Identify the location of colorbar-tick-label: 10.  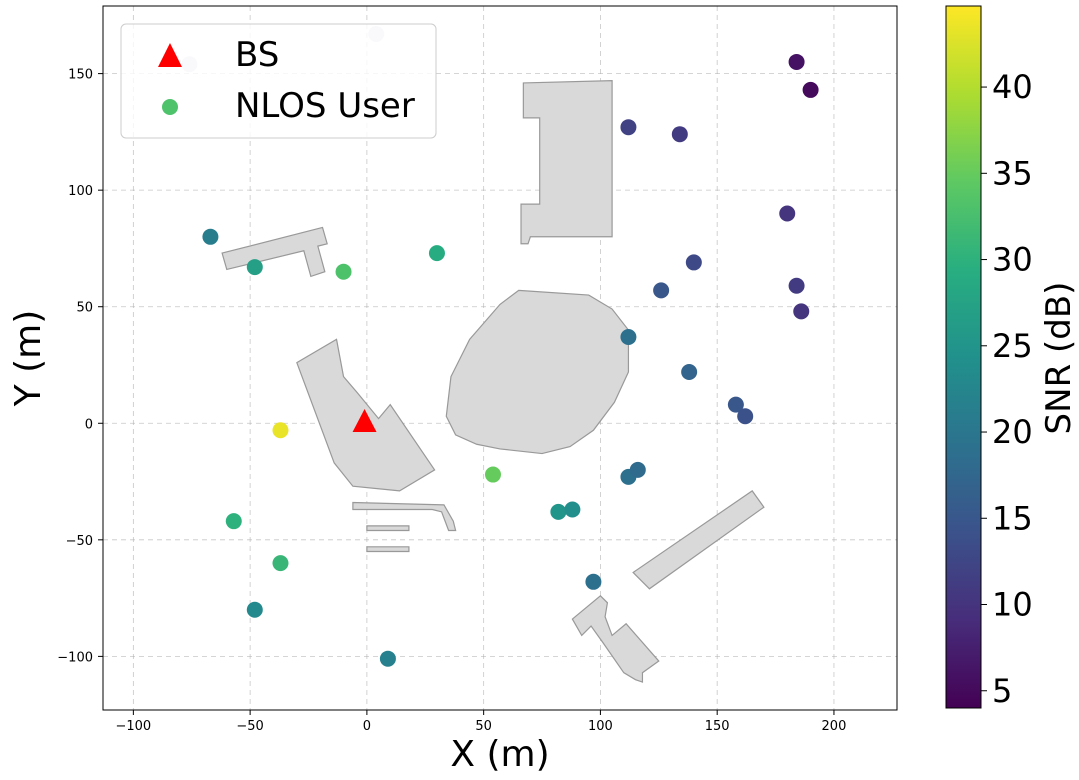
(1012, 605).